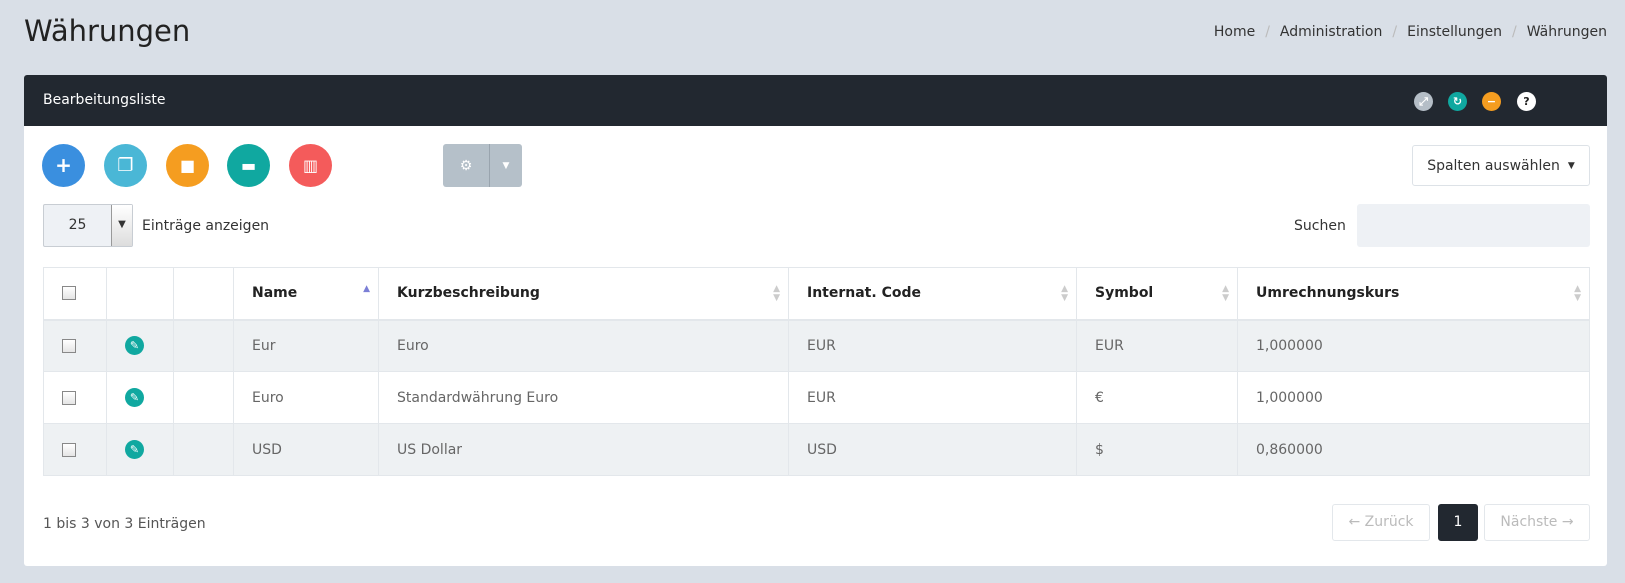  I want to click on delete-button: ▥, so click(310, 165).